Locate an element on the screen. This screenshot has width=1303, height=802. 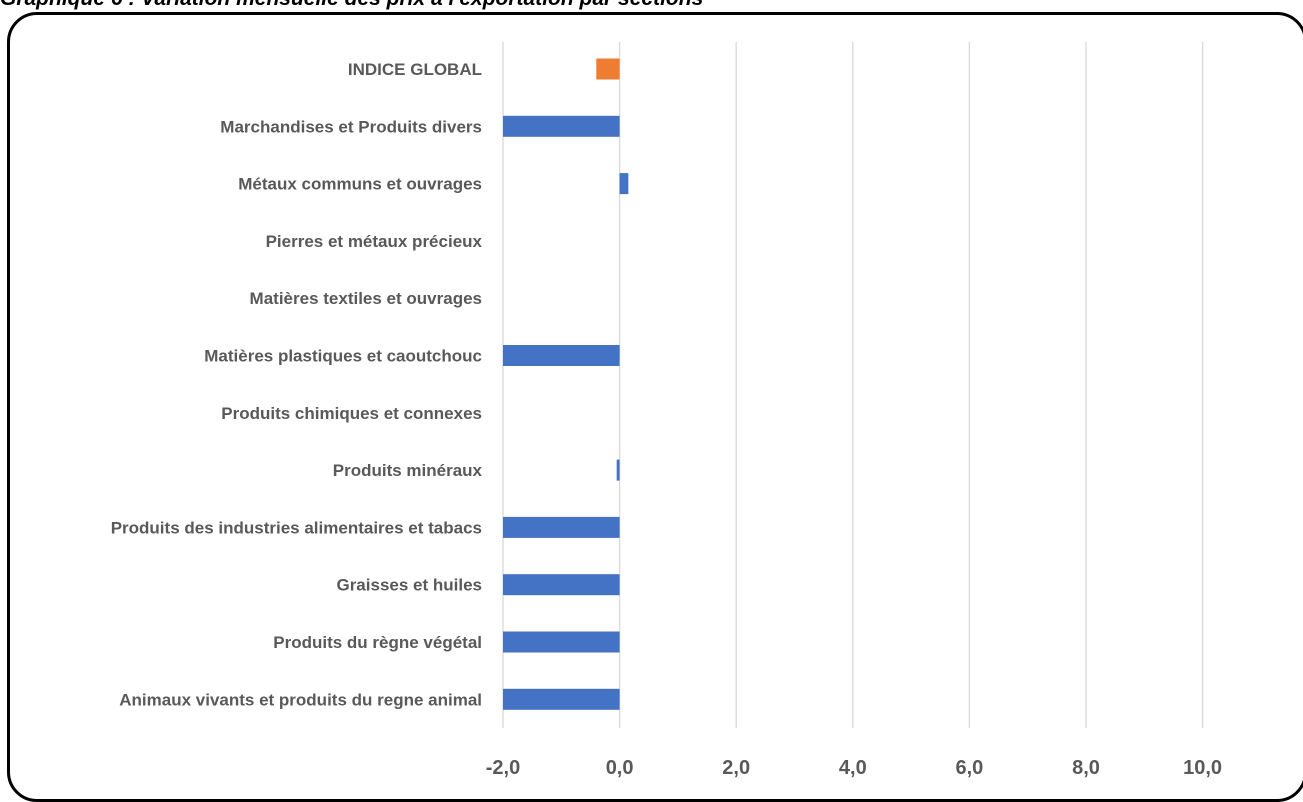
x-axis-tick-labels: -2,0 0,0 2,0 4,0 6,0 8,0 10,0 is located at coordinates (854, 768).